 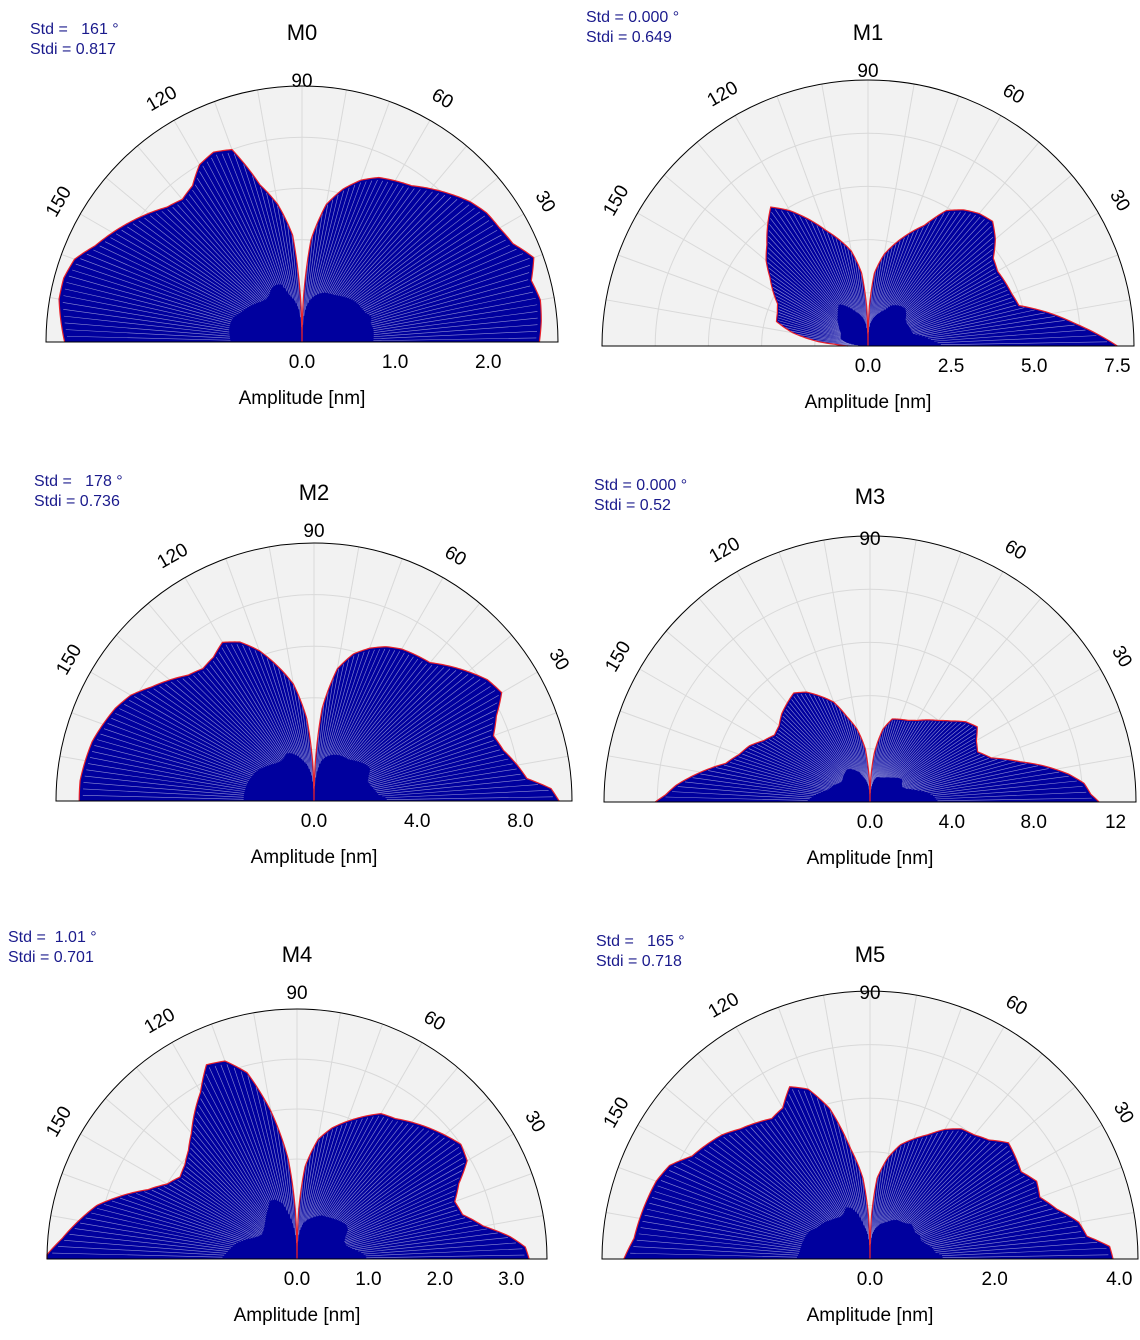 I want to click on std-value: Std = 178 °, so click(x=78, y=481).